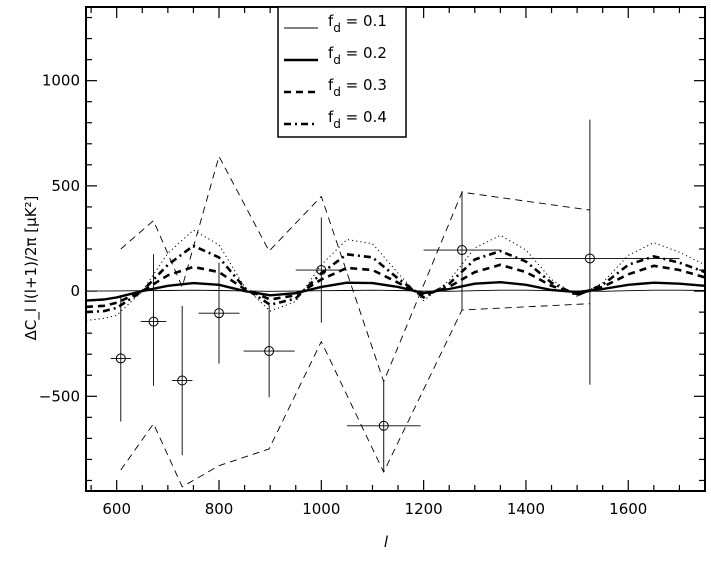 Image resolution: width=711 pixels, height=561 pixels. What do you see at coordinates (75, 291) in the screenshot?
I see `y-tick-label: 0` at bounding box center [75, 291].